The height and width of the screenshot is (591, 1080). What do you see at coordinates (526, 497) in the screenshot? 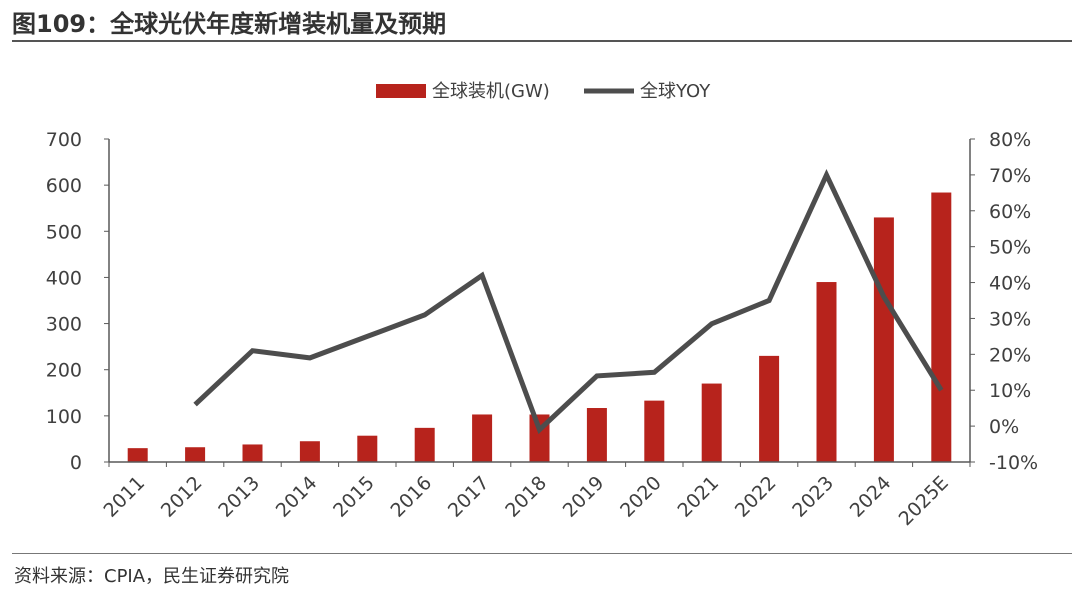
I see `x-tick-label: 2018` at bounding box center [526, 497].